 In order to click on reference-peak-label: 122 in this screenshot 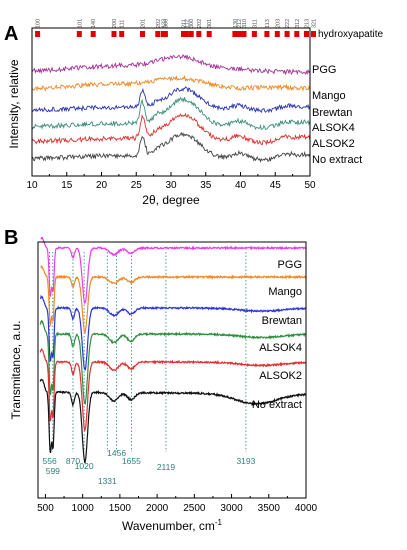, I will do `click(164, 23)`.